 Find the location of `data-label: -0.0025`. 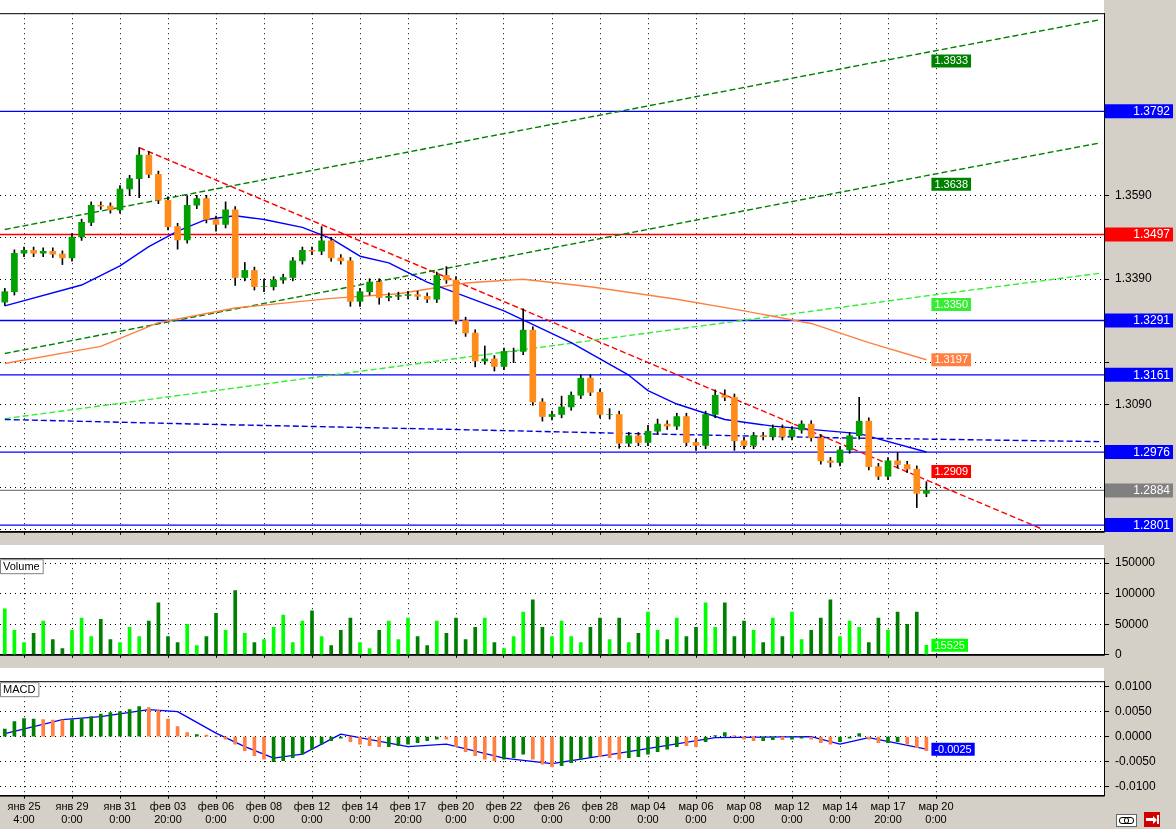

data-label: -0.0025 is located at coordinates (953, 748).